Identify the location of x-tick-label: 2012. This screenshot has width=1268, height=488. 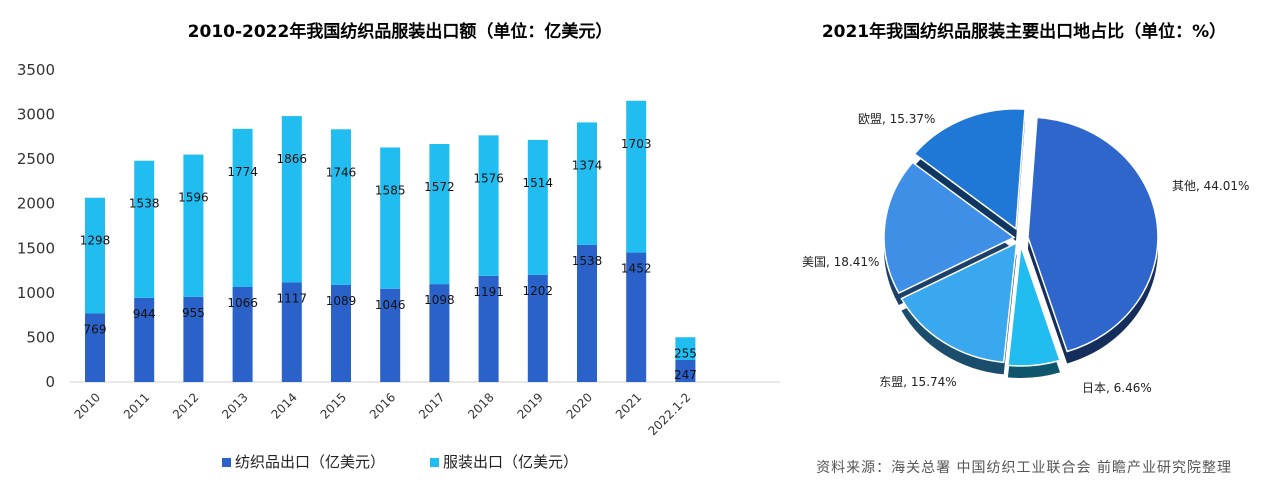
(185, 405).